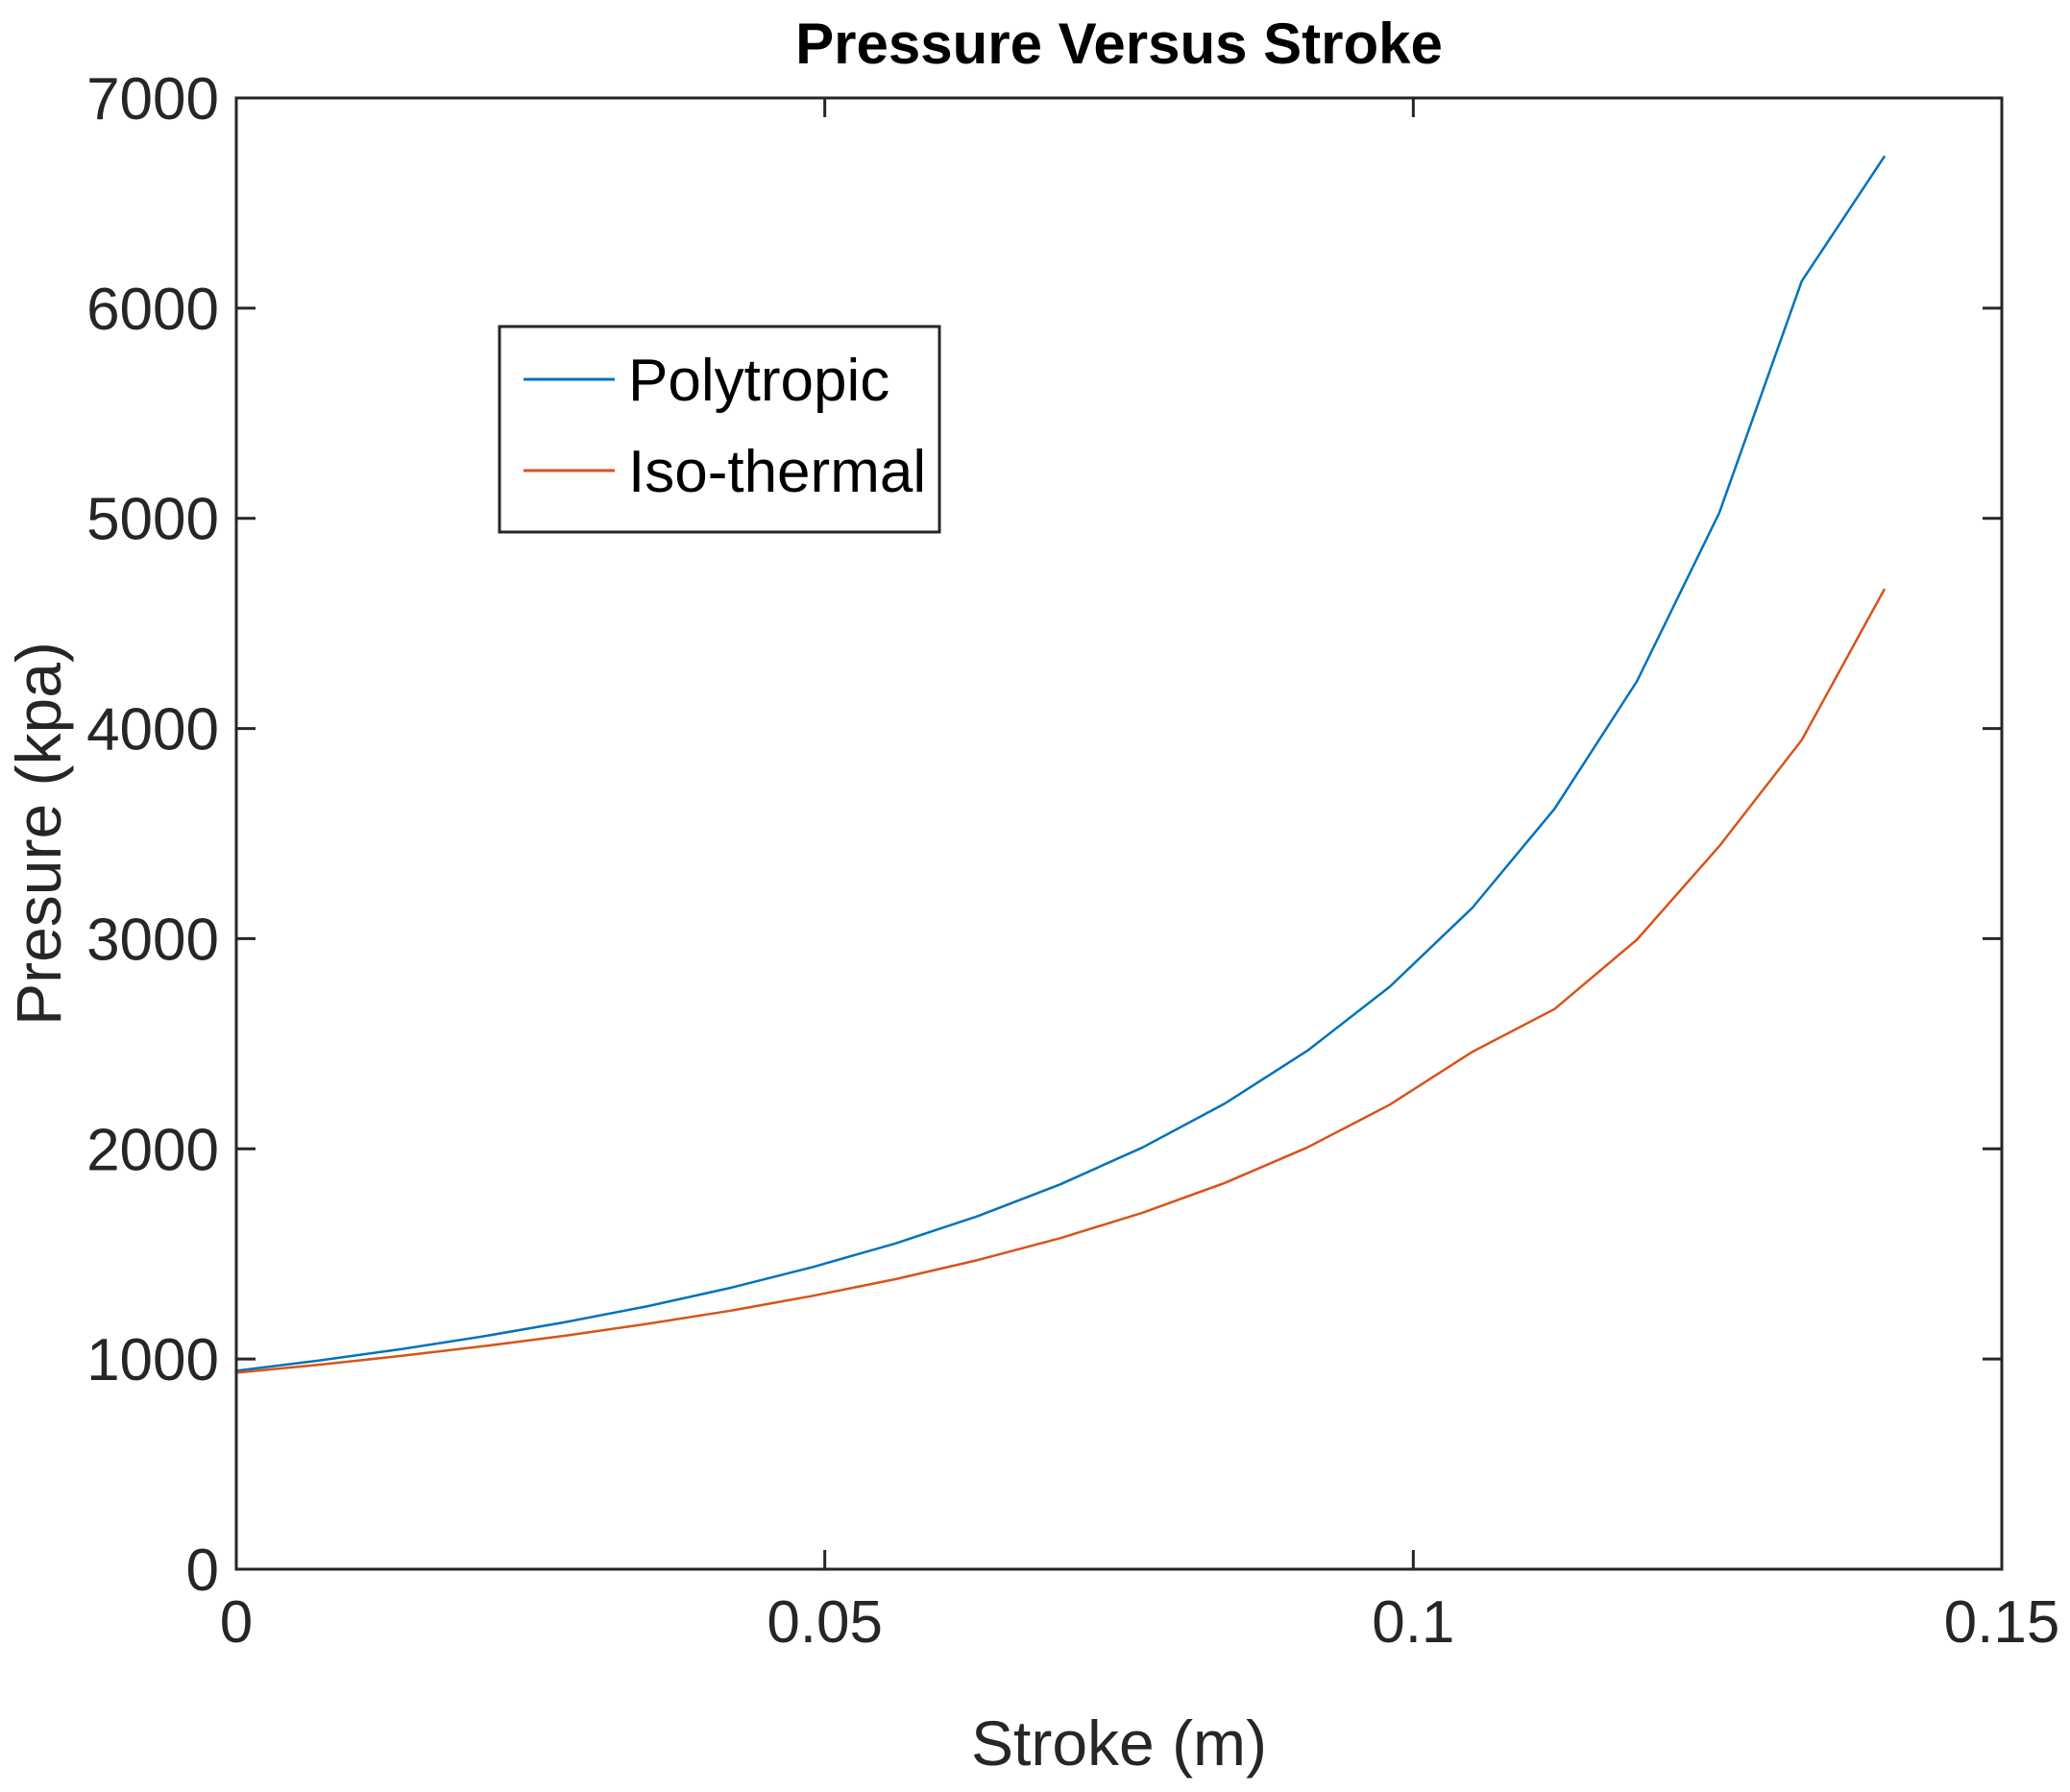 The height and width of the screenshot is (1792, 2070). What do you see at coordinates (152, 730) in the screenshot?
I see `y-tick-label: 4000` at bounding box center [152, 730].